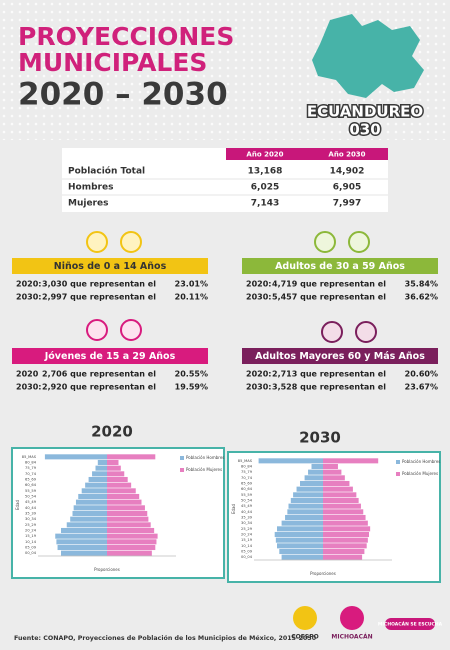 Image resolution: width=450 pixels, height=650 pixels. Describe the element at coordinates (247, 506) in the screenshot. I see `age-label: 45_49` at that location.